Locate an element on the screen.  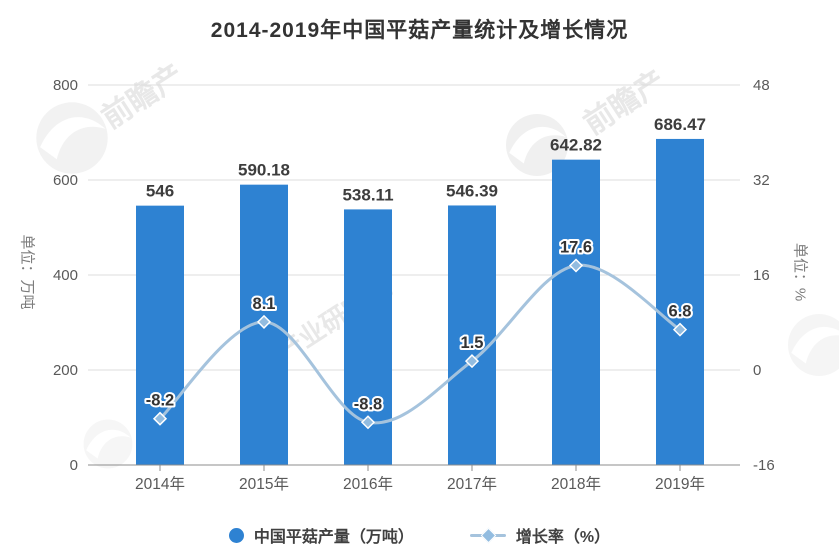
line-value-label: 17.6 is located at coordinates (576, 248).